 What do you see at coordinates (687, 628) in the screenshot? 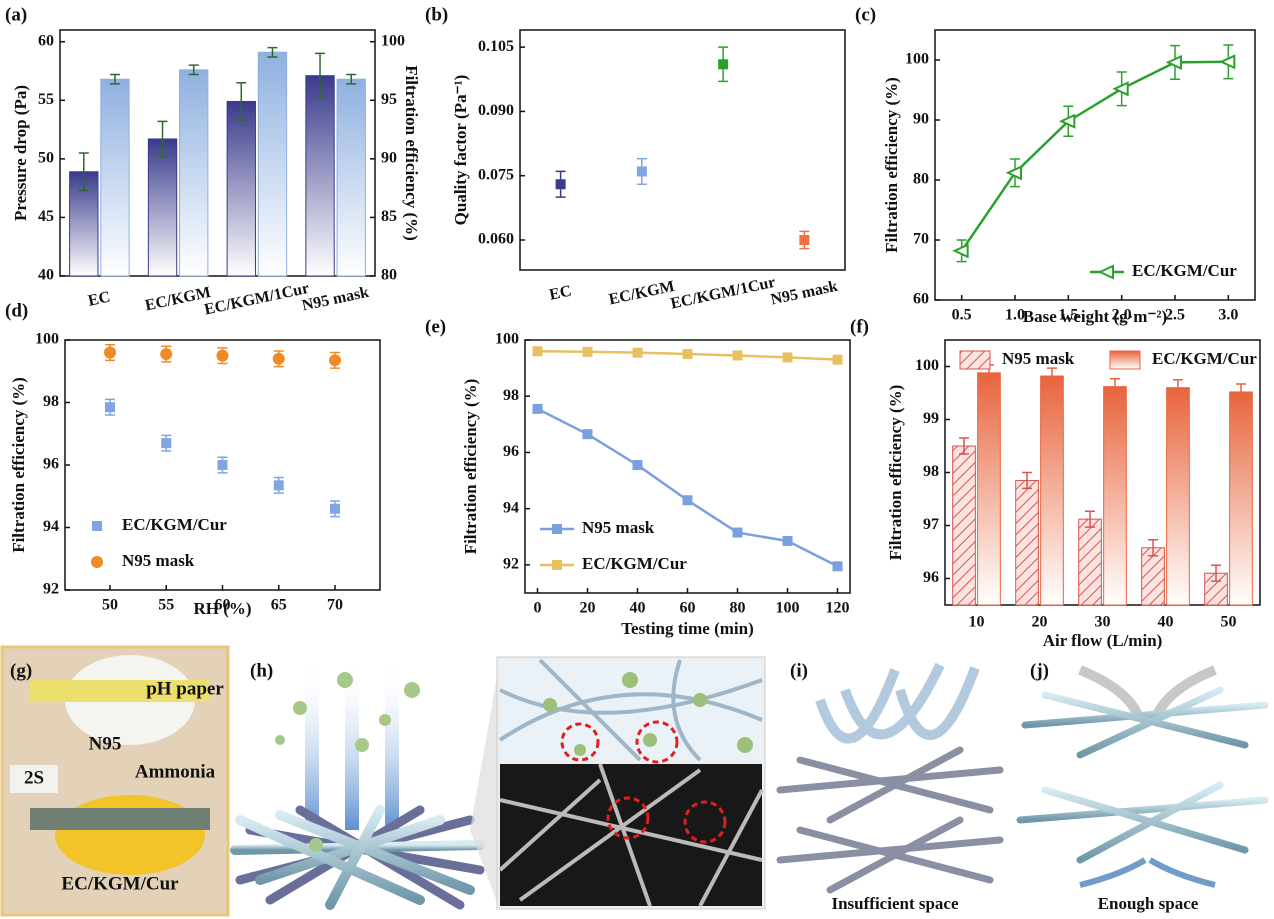
I see `x-axis-label: Testing time (min)` at bounding box center [687, 628].